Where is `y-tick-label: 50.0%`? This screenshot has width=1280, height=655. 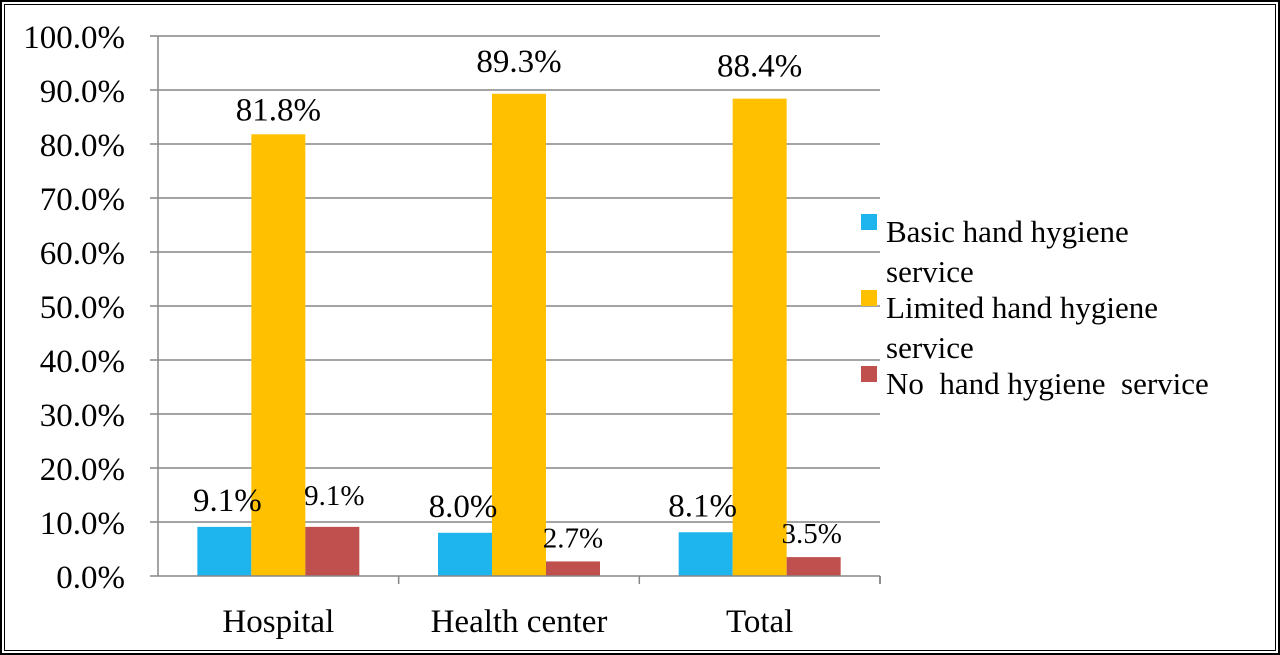
y-tick-label: 50.0% is located at coordinates (82, 308).